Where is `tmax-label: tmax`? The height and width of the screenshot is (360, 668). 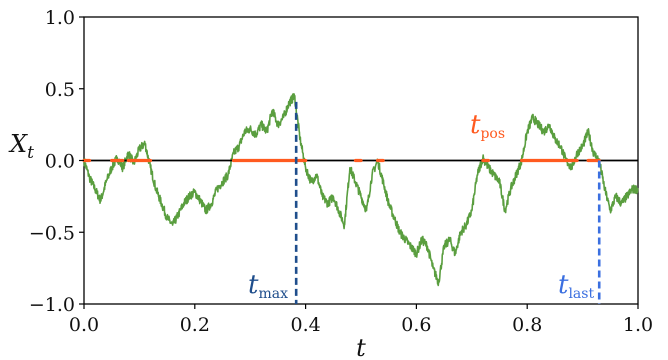 tmax-label: tmax is located at coordinates (268, 286).